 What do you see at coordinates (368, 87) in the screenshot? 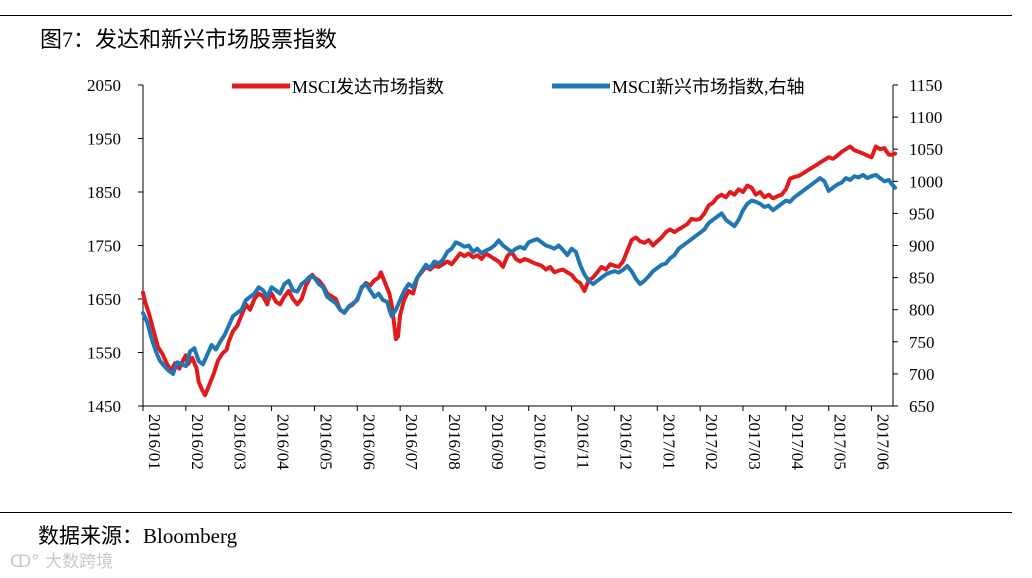
I see `legend-label-developed: MSCI发达市场指数` at bounding box center [368, 87].